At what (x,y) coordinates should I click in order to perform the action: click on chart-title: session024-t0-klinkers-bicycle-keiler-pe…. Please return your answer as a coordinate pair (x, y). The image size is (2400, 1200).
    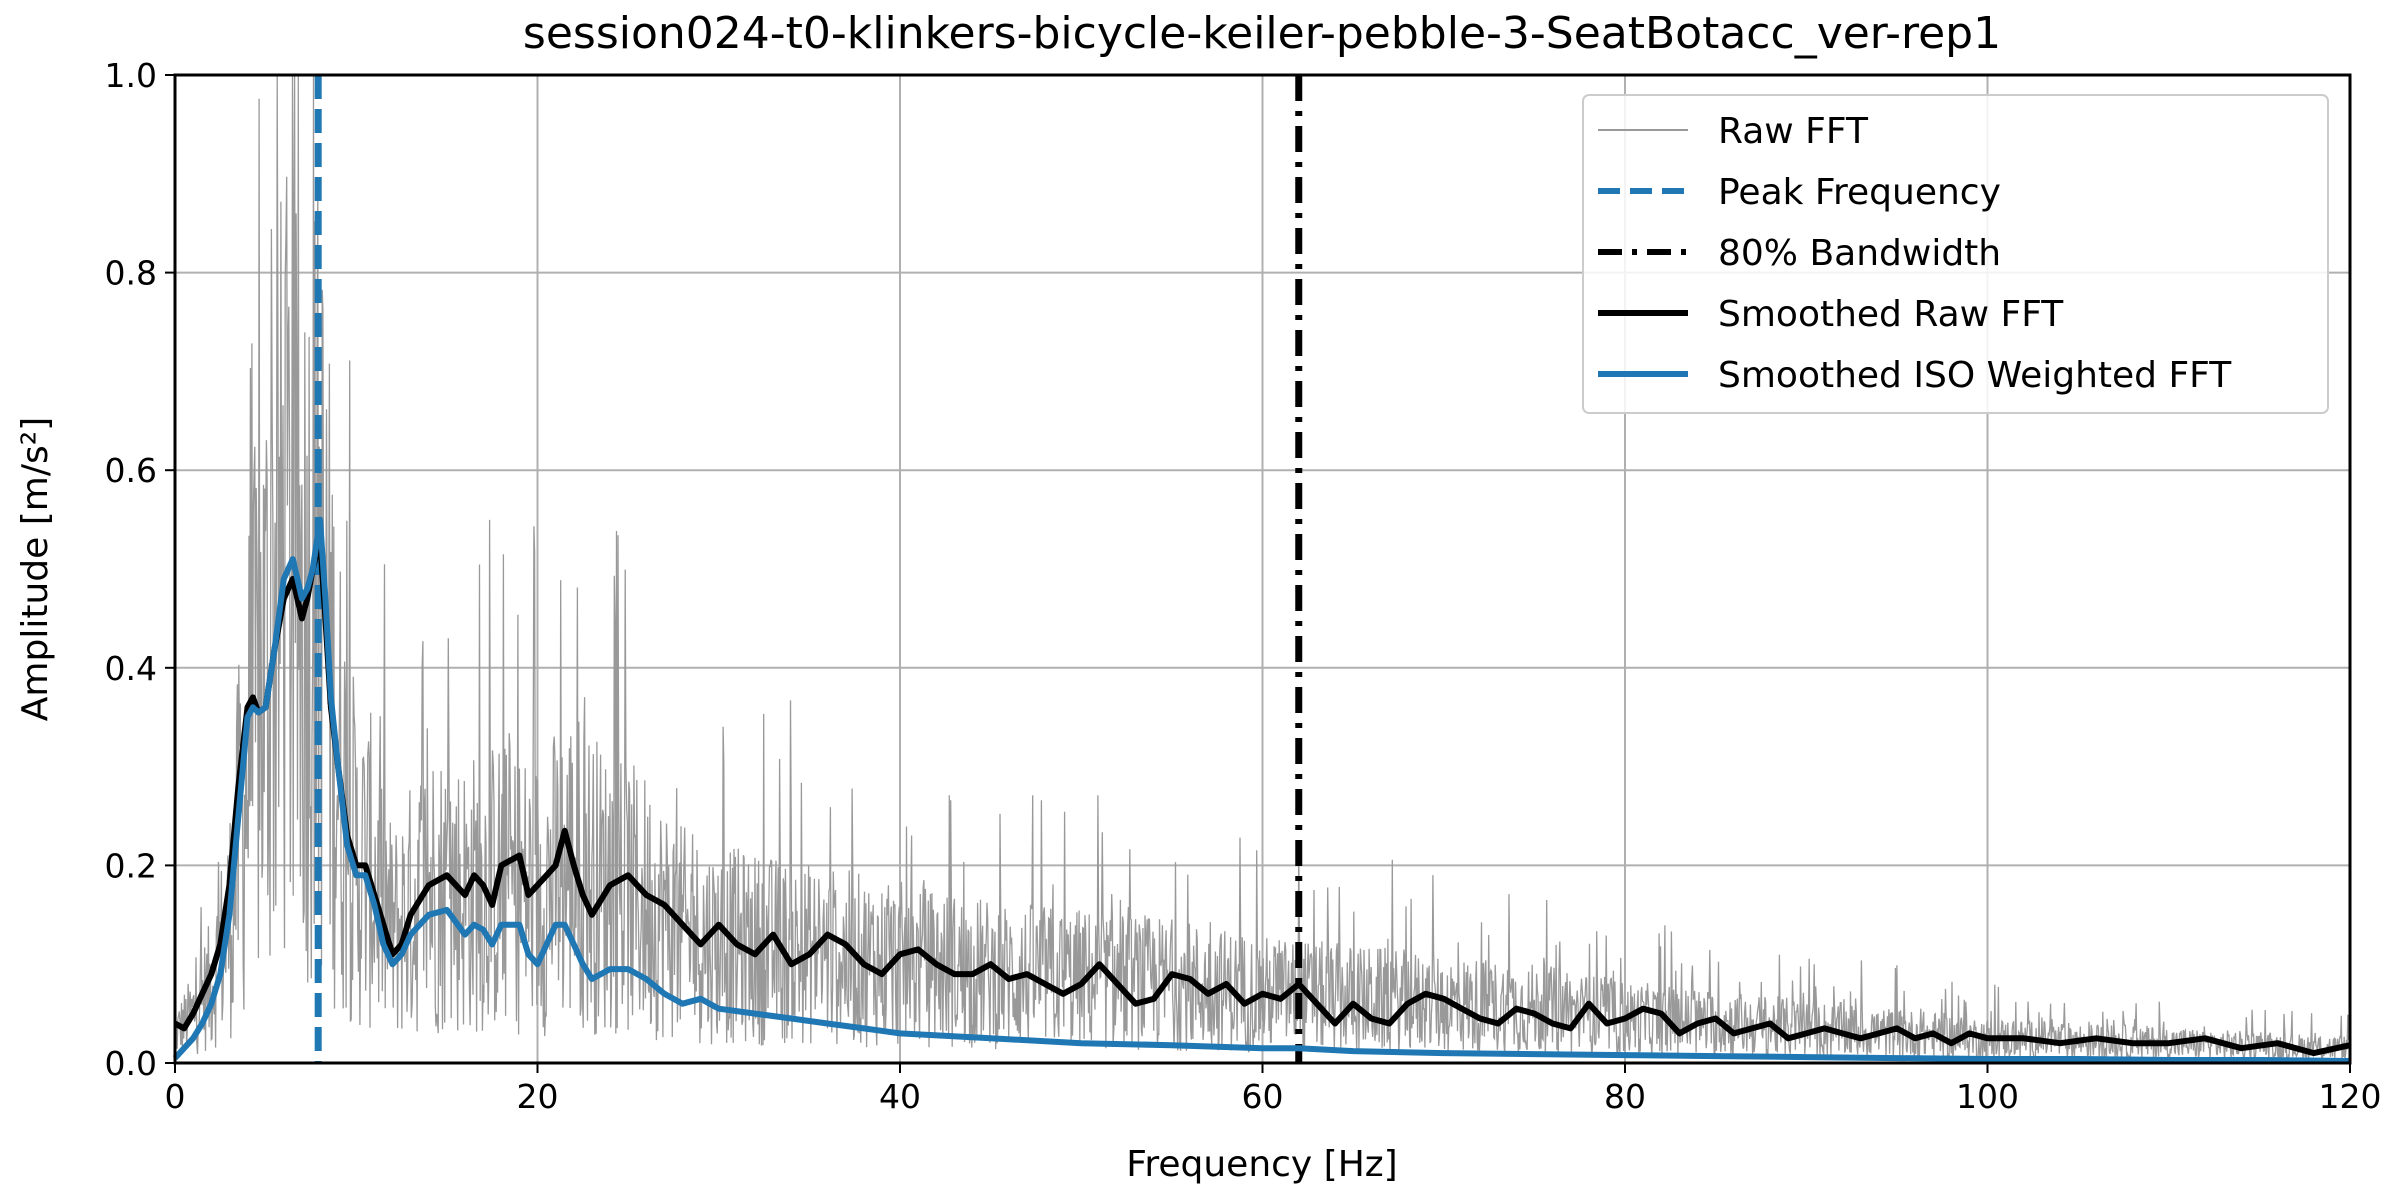
    Looking at the image, I should click on (1262, 33).